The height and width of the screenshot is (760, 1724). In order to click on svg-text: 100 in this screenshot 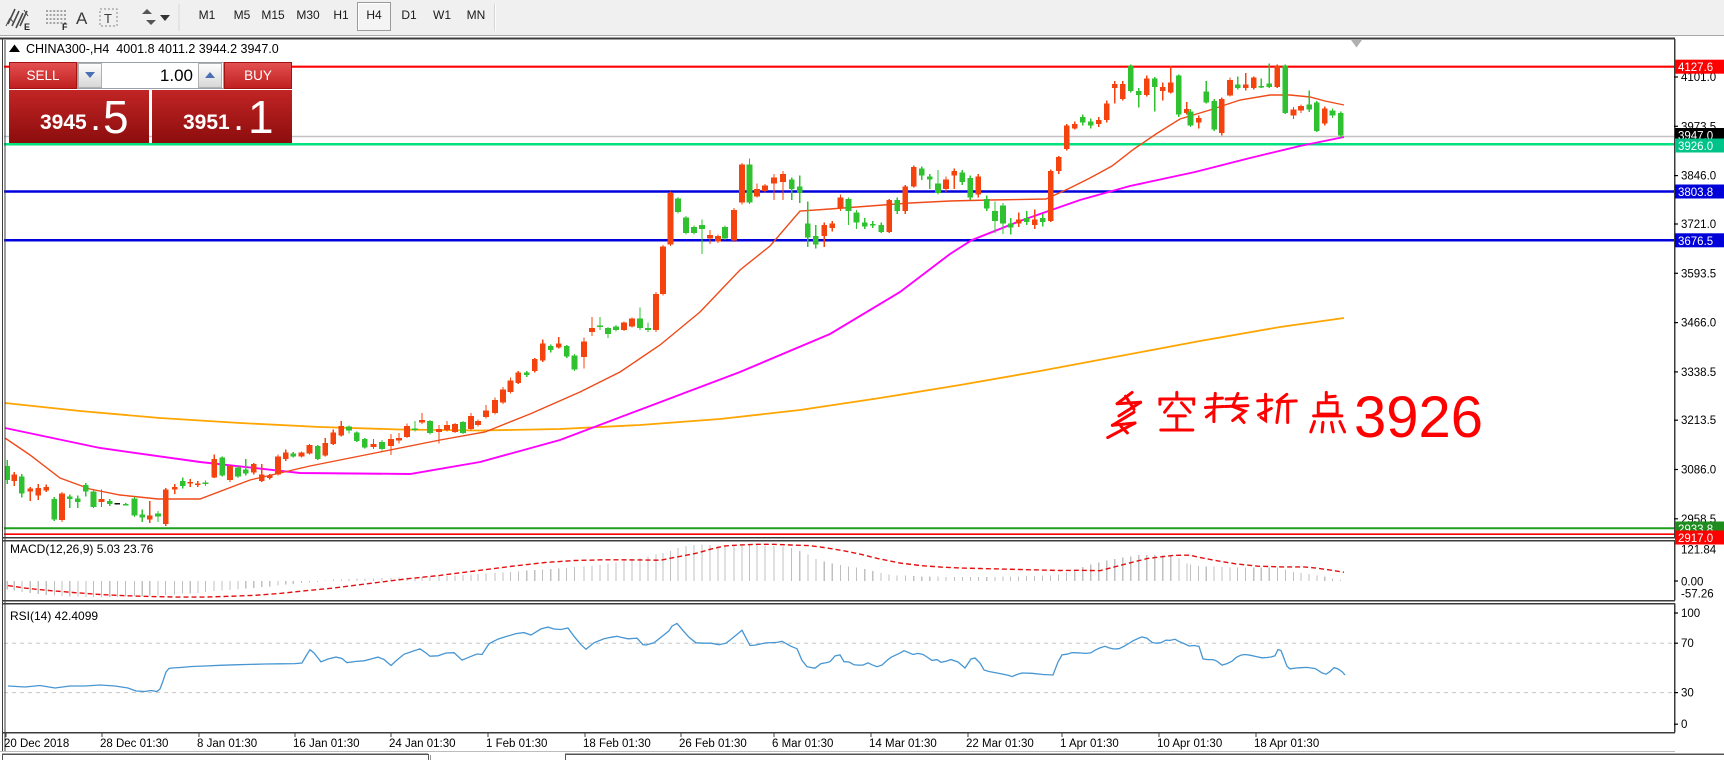, I will do `click(1690, 614)`.